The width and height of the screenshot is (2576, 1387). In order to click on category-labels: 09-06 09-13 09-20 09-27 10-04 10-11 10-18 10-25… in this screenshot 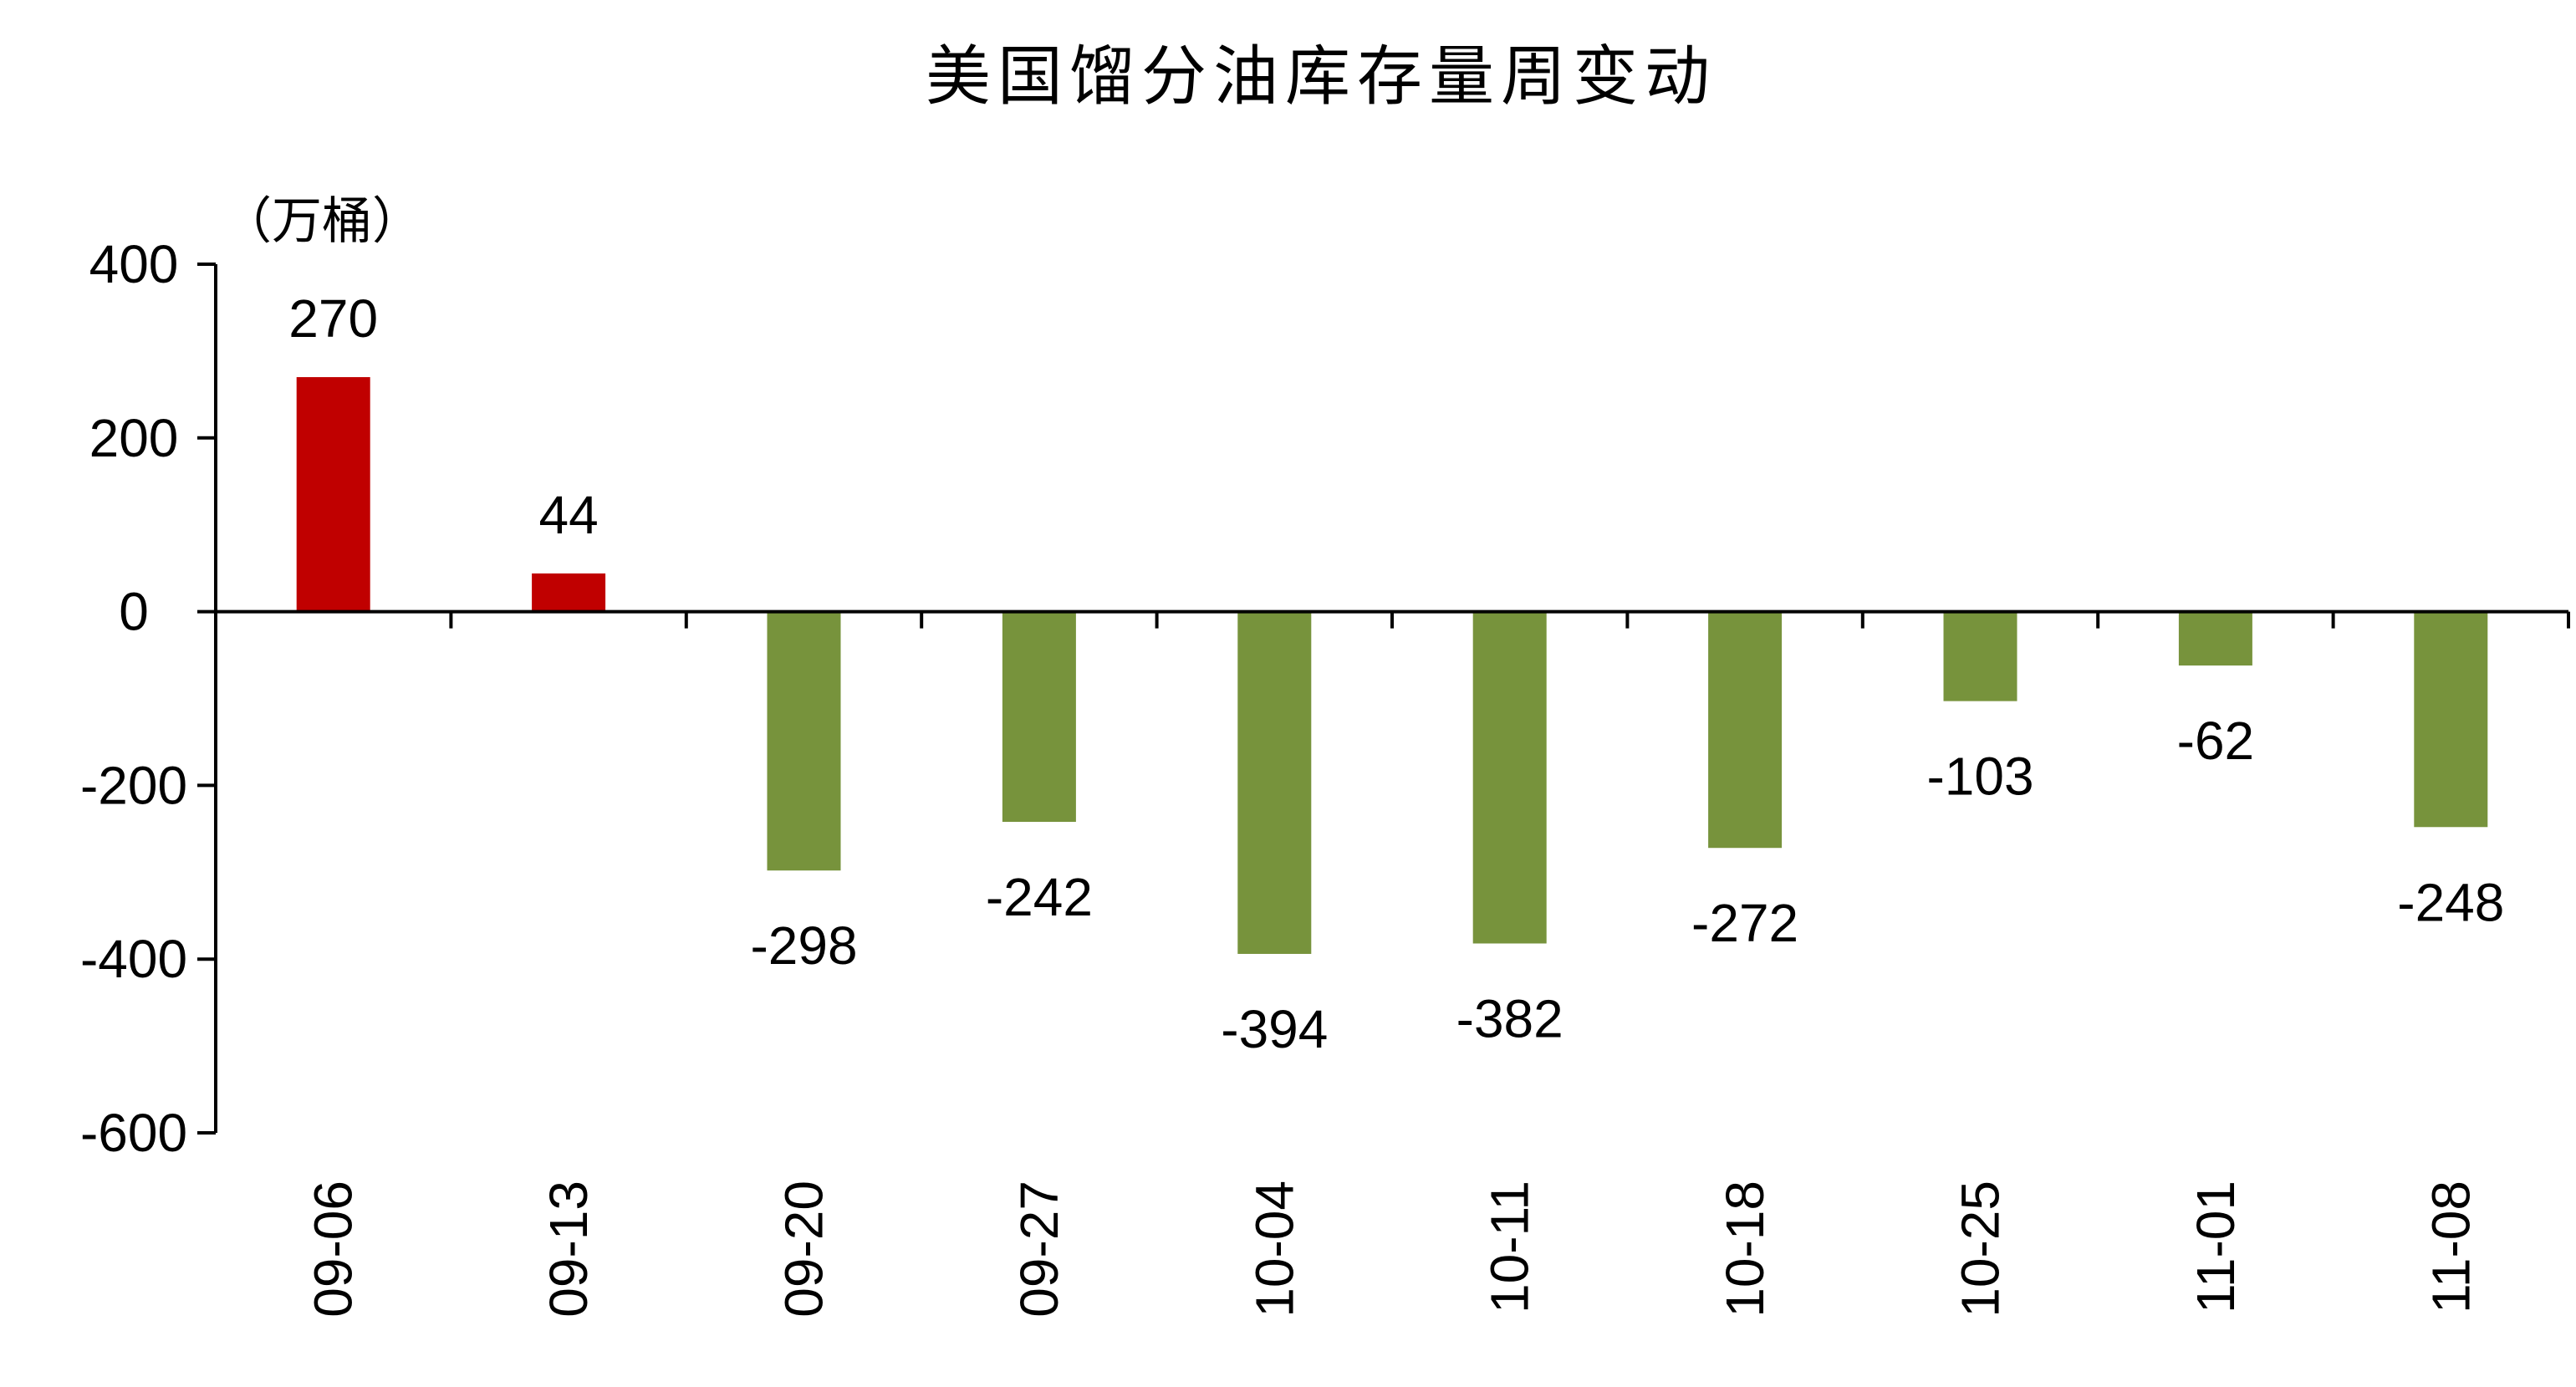, I will do `click(1393, 1249)`.